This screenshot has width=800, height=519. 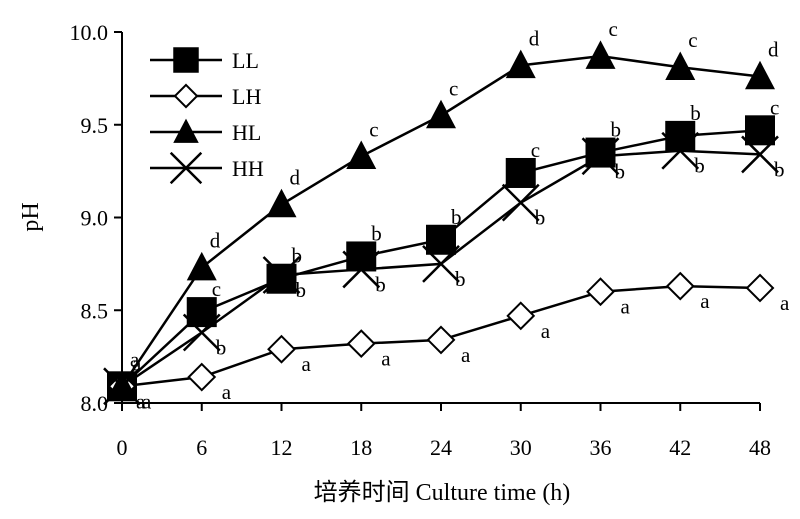 What do you see at coordinates (95, 310) in the screenshot?
I see `y-tick-label: 8.5` at bounding box center [95, 310].